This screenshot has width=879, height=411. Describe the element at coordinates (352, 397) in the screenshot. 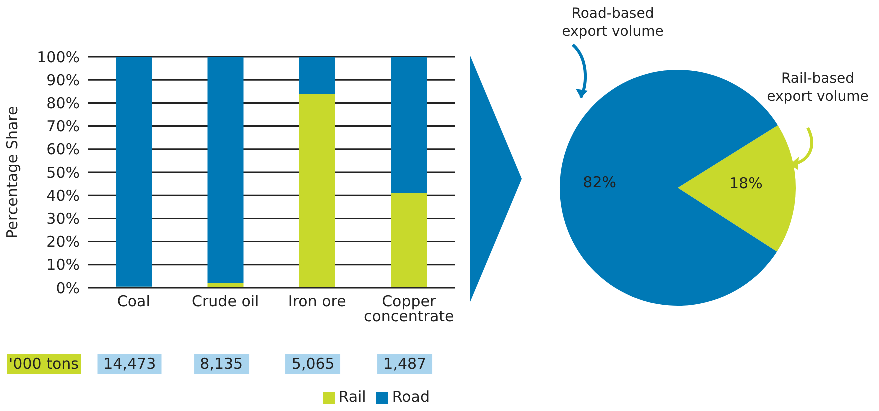

I see `legend-label: Rail` at that location.